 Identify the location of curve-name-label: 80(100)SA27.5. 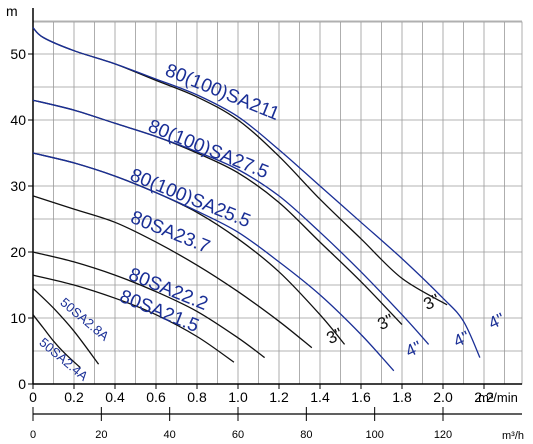
(208, 149).